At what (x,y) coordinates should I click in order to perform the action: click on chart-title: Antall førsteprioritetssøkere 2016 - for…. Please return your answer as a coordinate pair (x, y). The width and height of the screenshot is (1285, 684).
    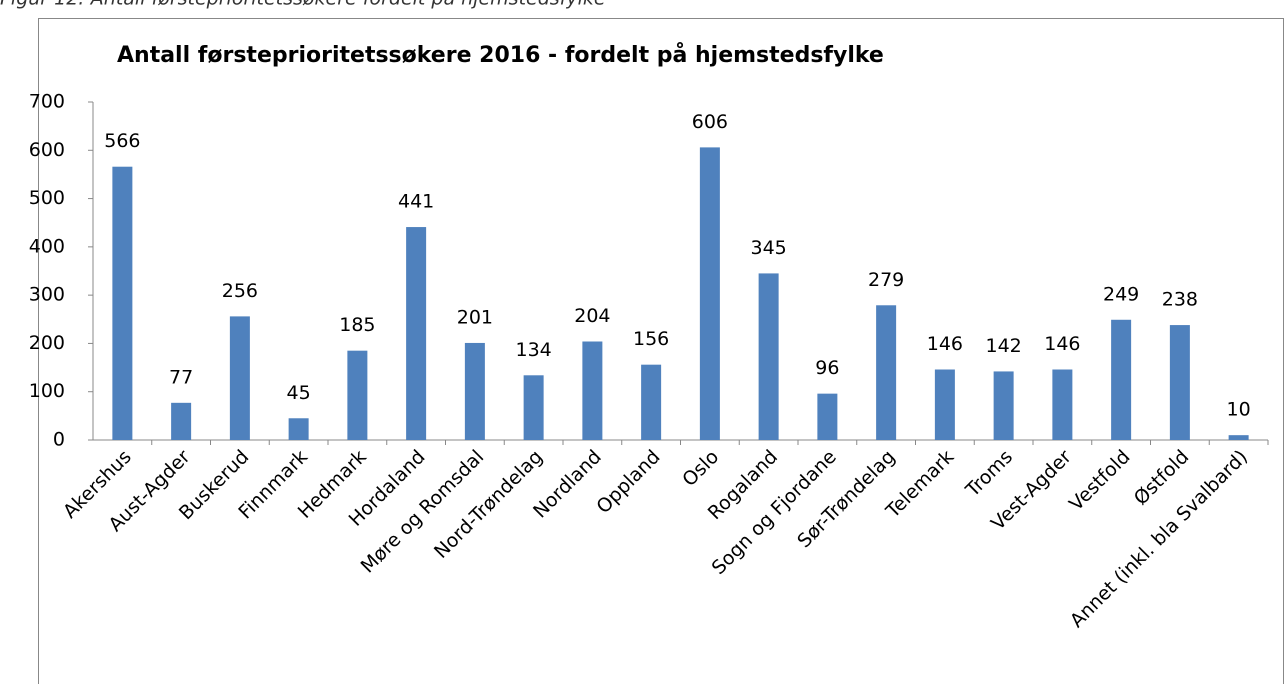
    Looking at the image, I should click on (500, 55).